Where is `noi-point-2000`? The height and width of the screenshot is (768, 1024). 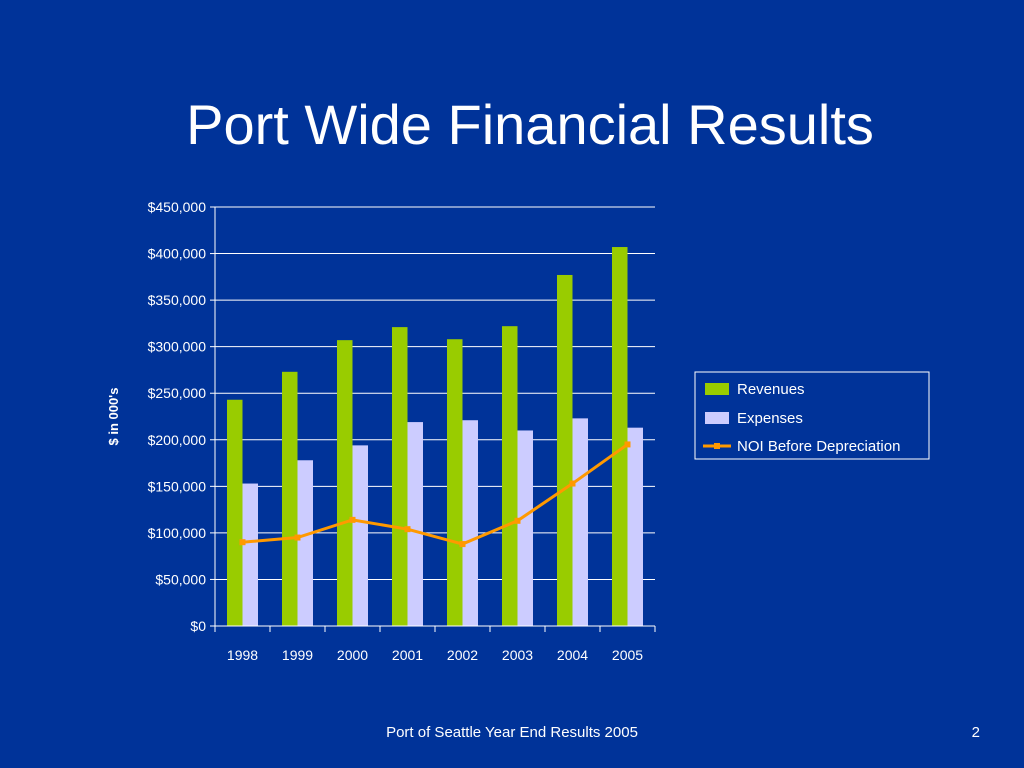
noi-point-2000 is located at coordinates (352, 519).